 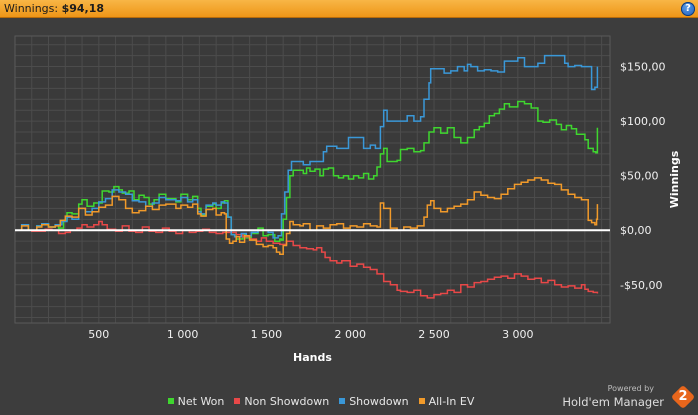 I want to click on legend-label: All-In EV, so click(x=451, y=401).